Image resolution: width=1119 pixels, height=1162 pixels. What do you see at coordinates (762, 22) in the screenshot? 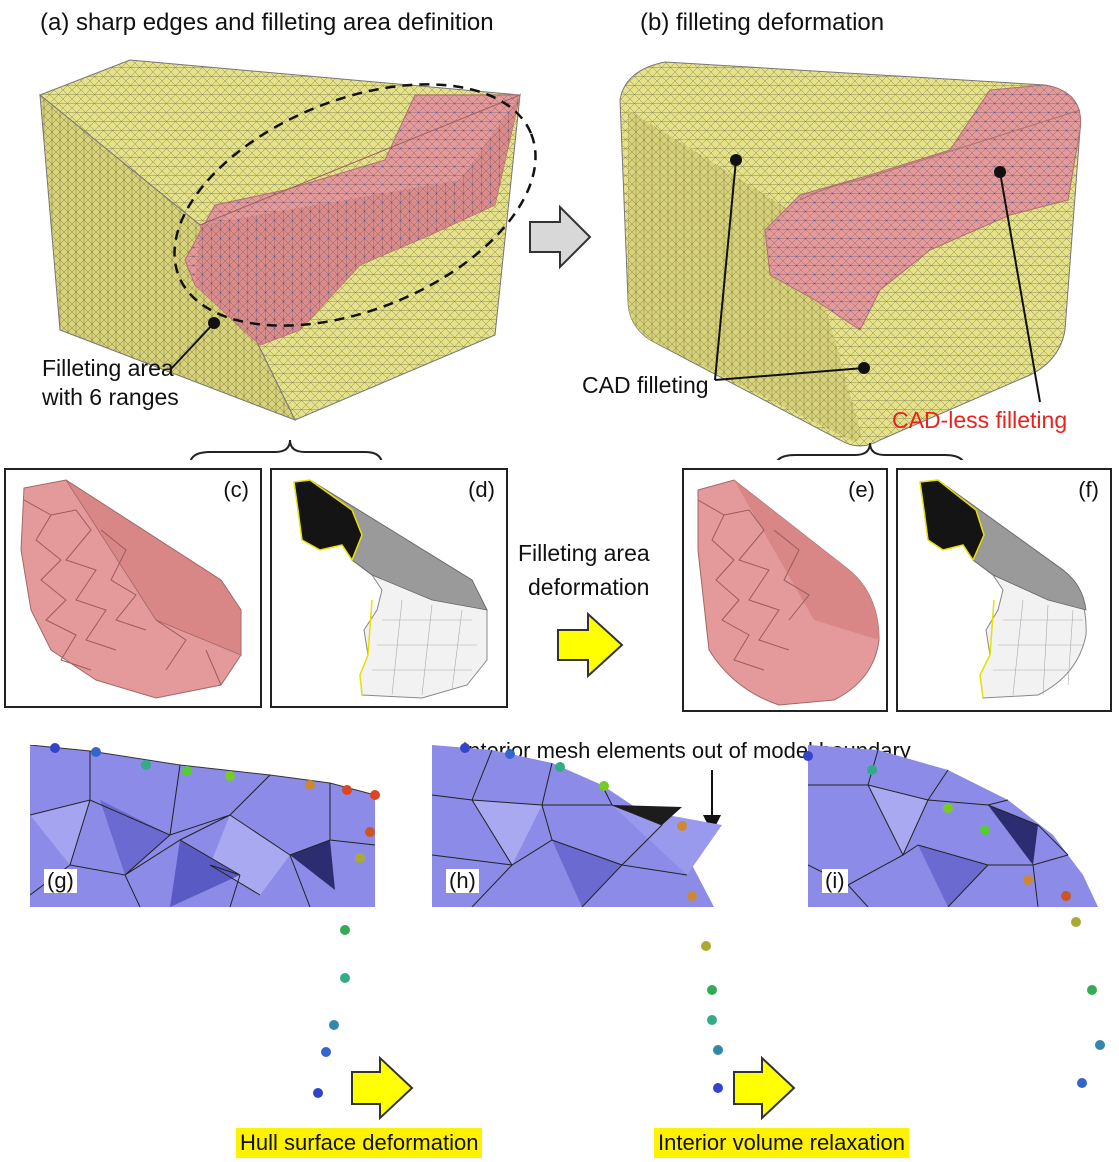
I see `title-panel-b: (b) filleting deformation` at bounding box center [762, 22].